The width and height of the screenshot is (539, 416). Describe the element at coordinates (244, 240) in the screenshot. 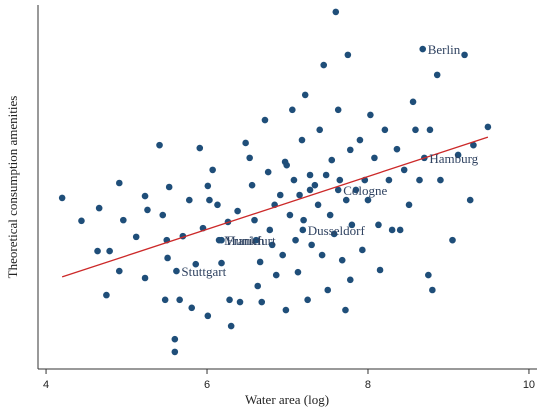

I see `city-label: Munich` at that location.